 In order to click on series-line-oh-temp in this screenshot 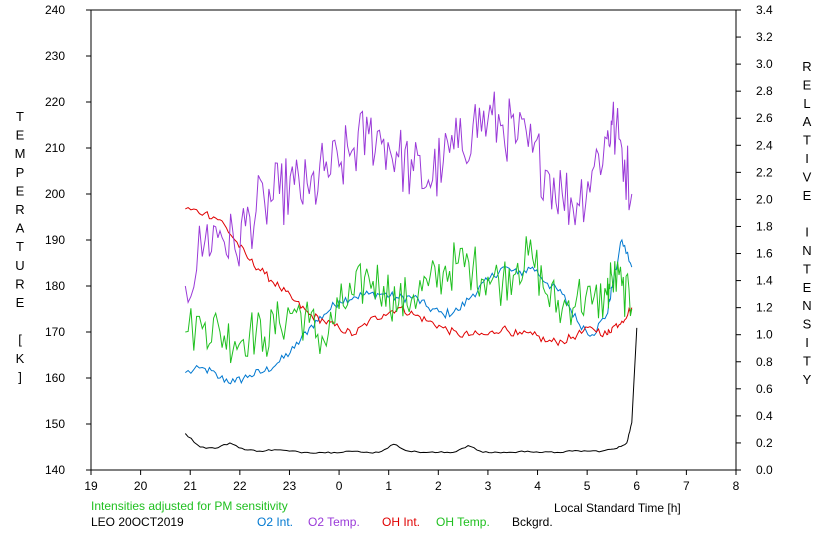, I will do `click(409, 300)`.